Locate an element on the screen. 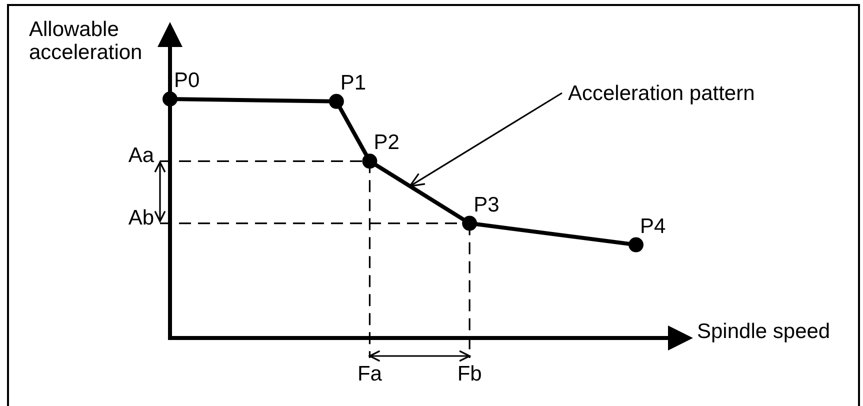 Image resolution: width=863 pixels, height=406 pixels. x-tick-label: Fa is located at coordinates (369, 374).